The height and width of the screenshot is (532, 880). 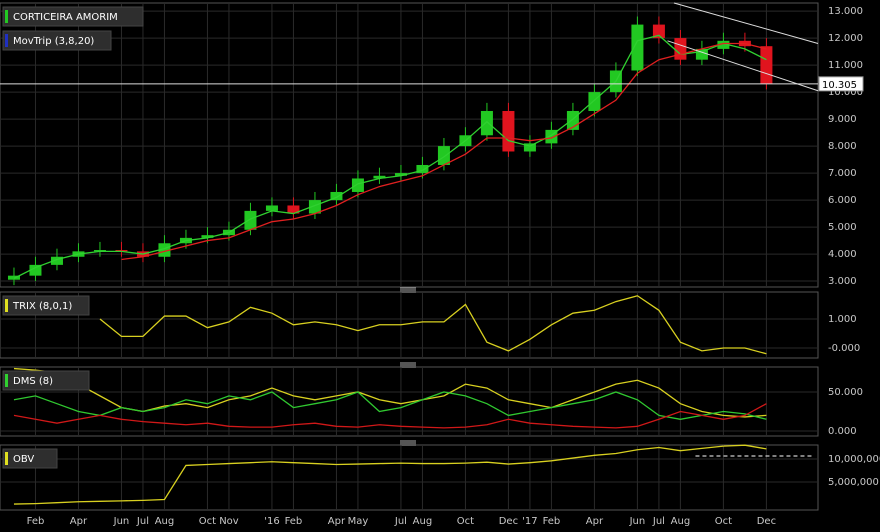 I want to click on legend-label: CORTICEIRA AMORIM, so click(x=65, y=17).